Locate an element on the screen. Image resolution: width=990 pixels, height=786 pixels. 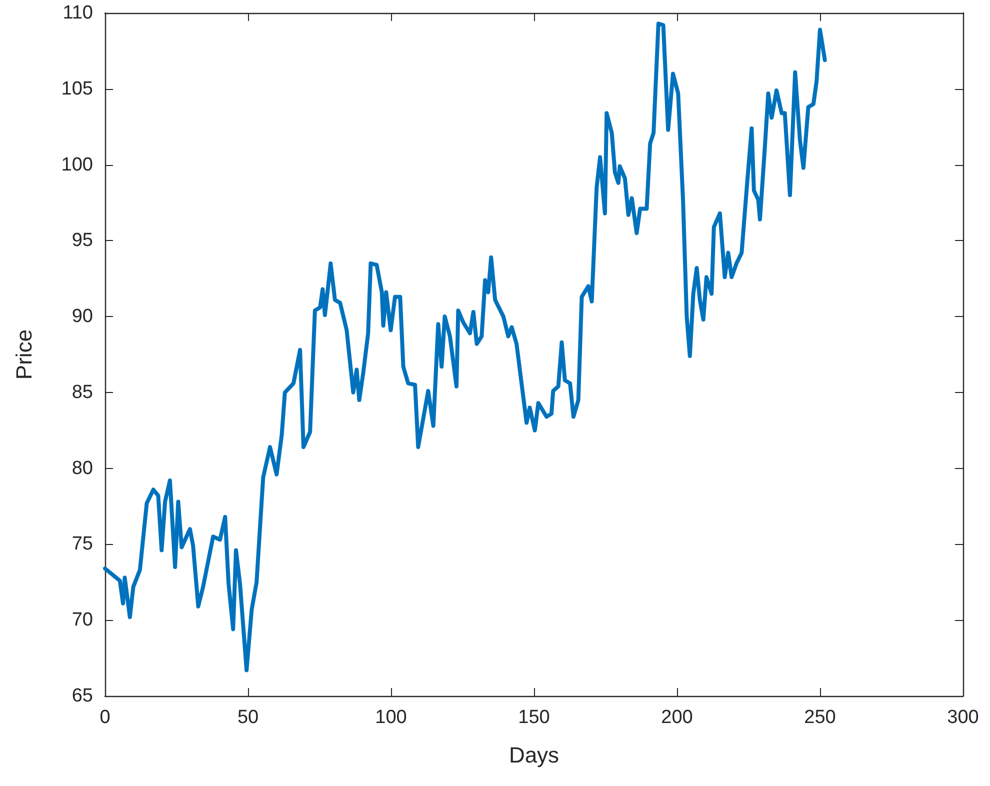
x-axis-title: Days is located at coordinates (534, 755).